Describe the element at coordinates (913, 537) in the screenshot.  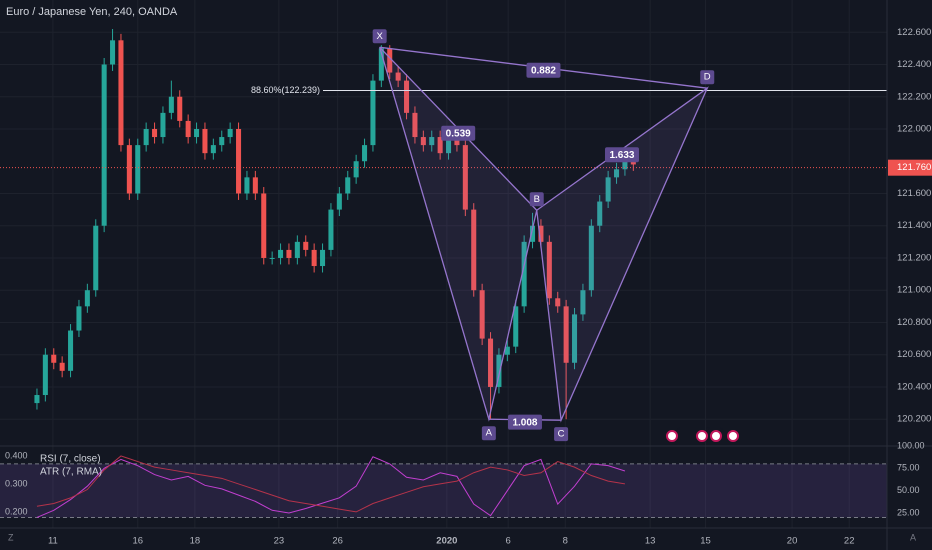
I see `auto-scale-button: A` at that location.